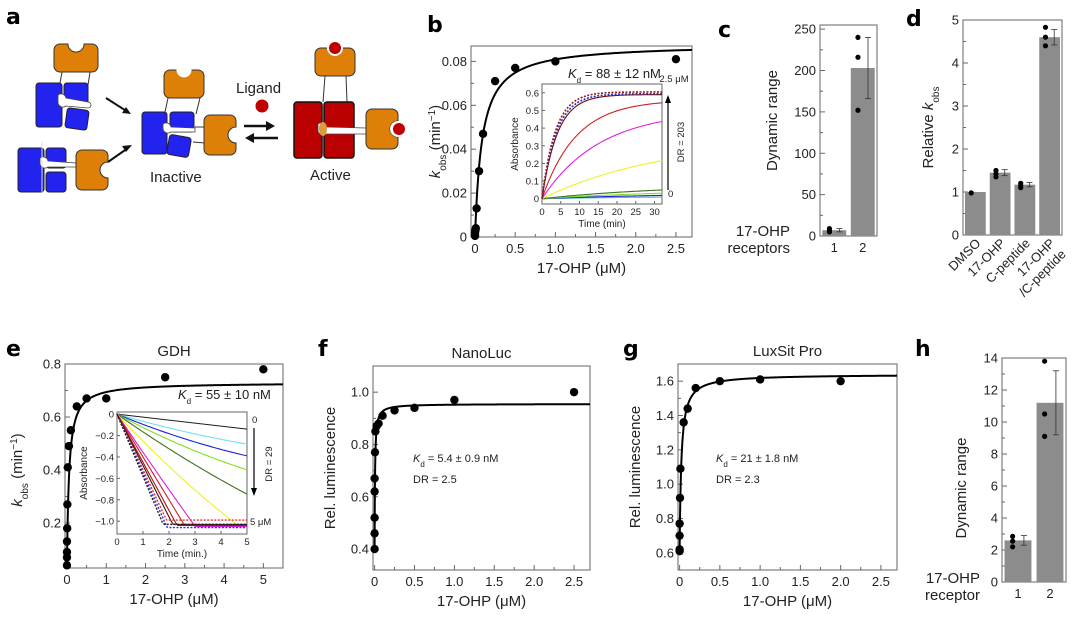  I want to click on bound-ligand-icon, so click(399, 129).